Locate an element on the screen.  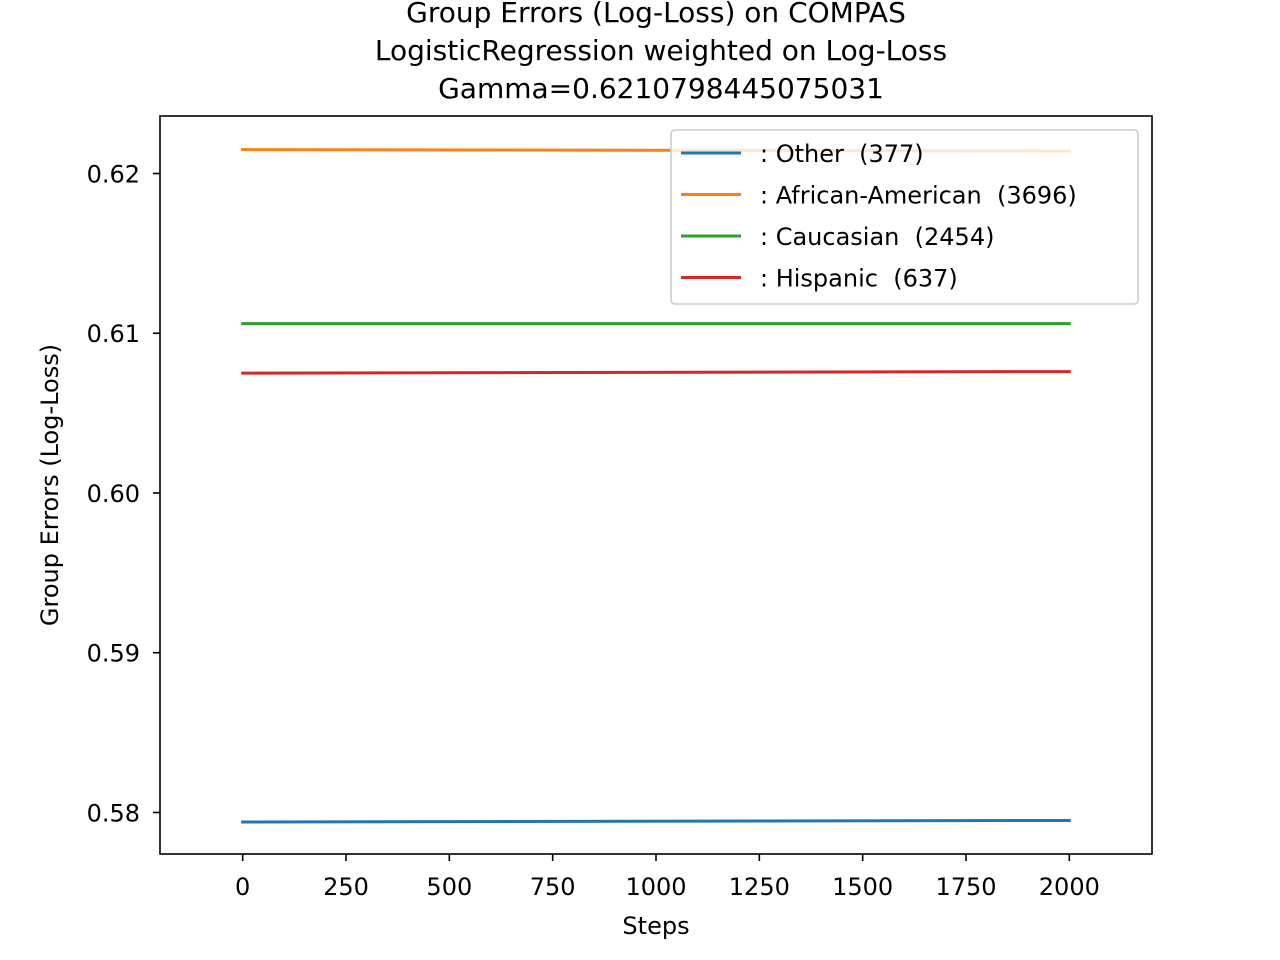
y-axis-label: Group Errors (Log-Loss) is located at coordinates (50, 485).